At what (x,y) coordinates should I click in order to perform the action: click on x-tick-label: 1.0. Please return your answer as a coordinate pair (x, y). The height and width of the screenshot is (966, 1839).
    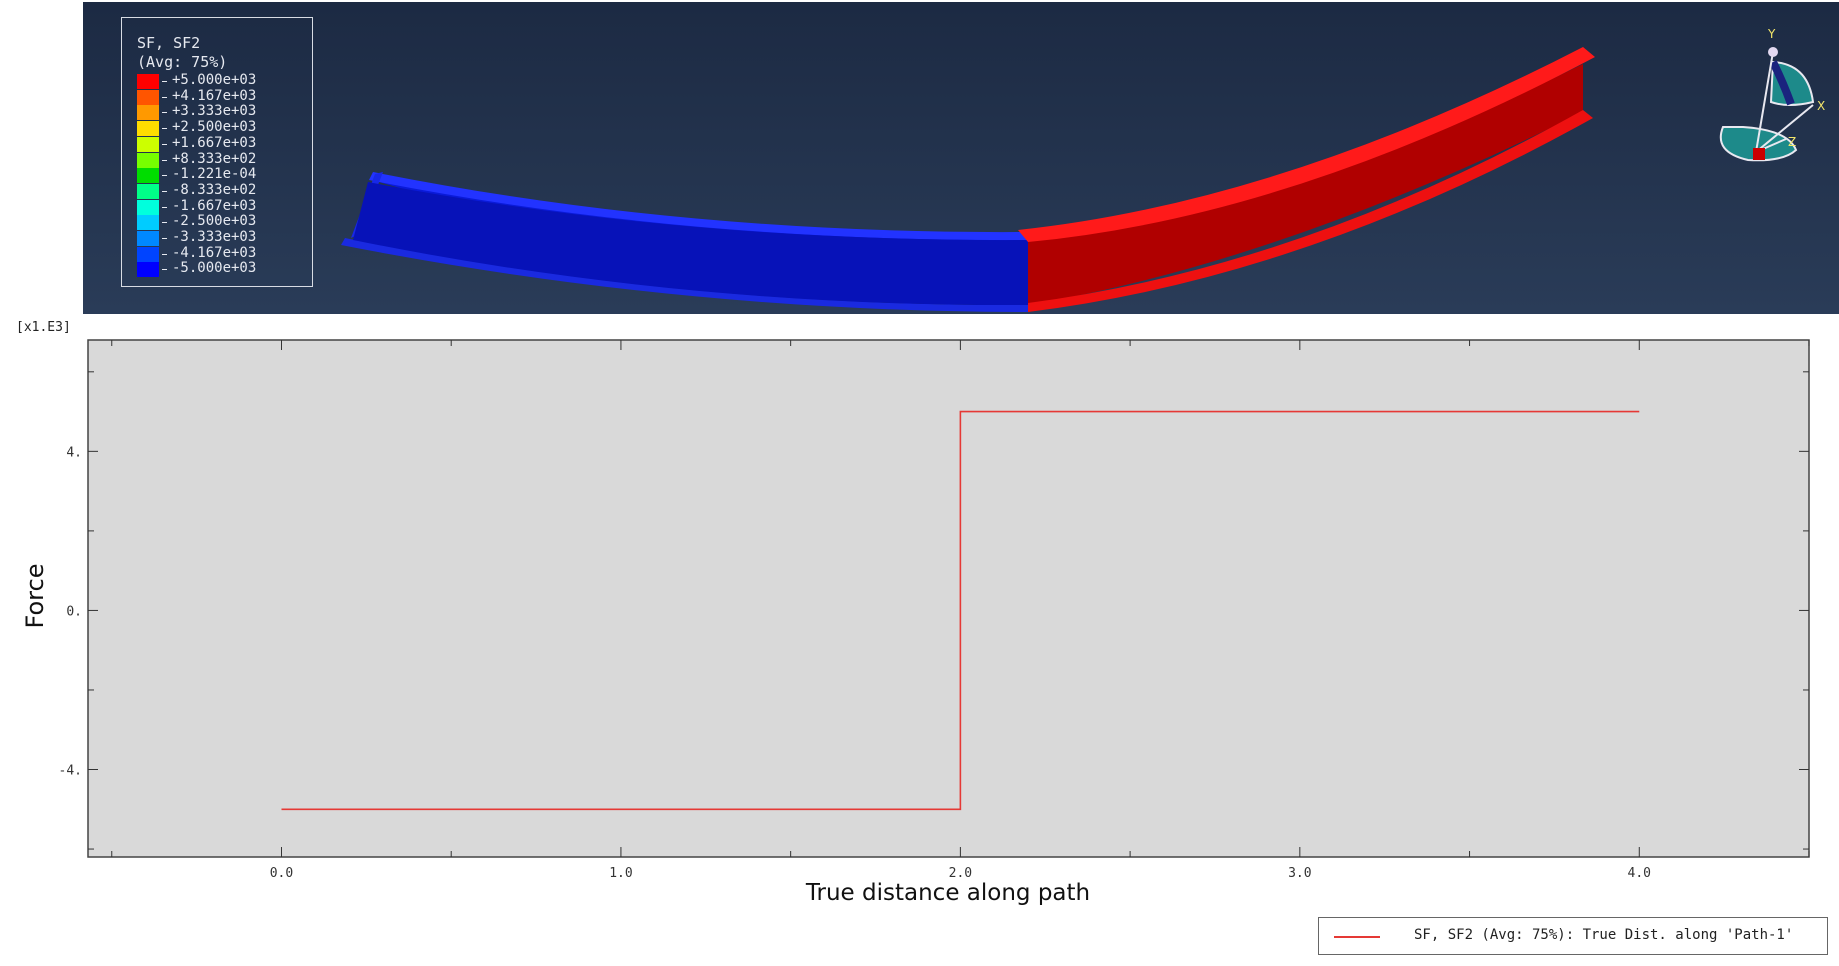
    Looking at the image, I should click on (620, 873).